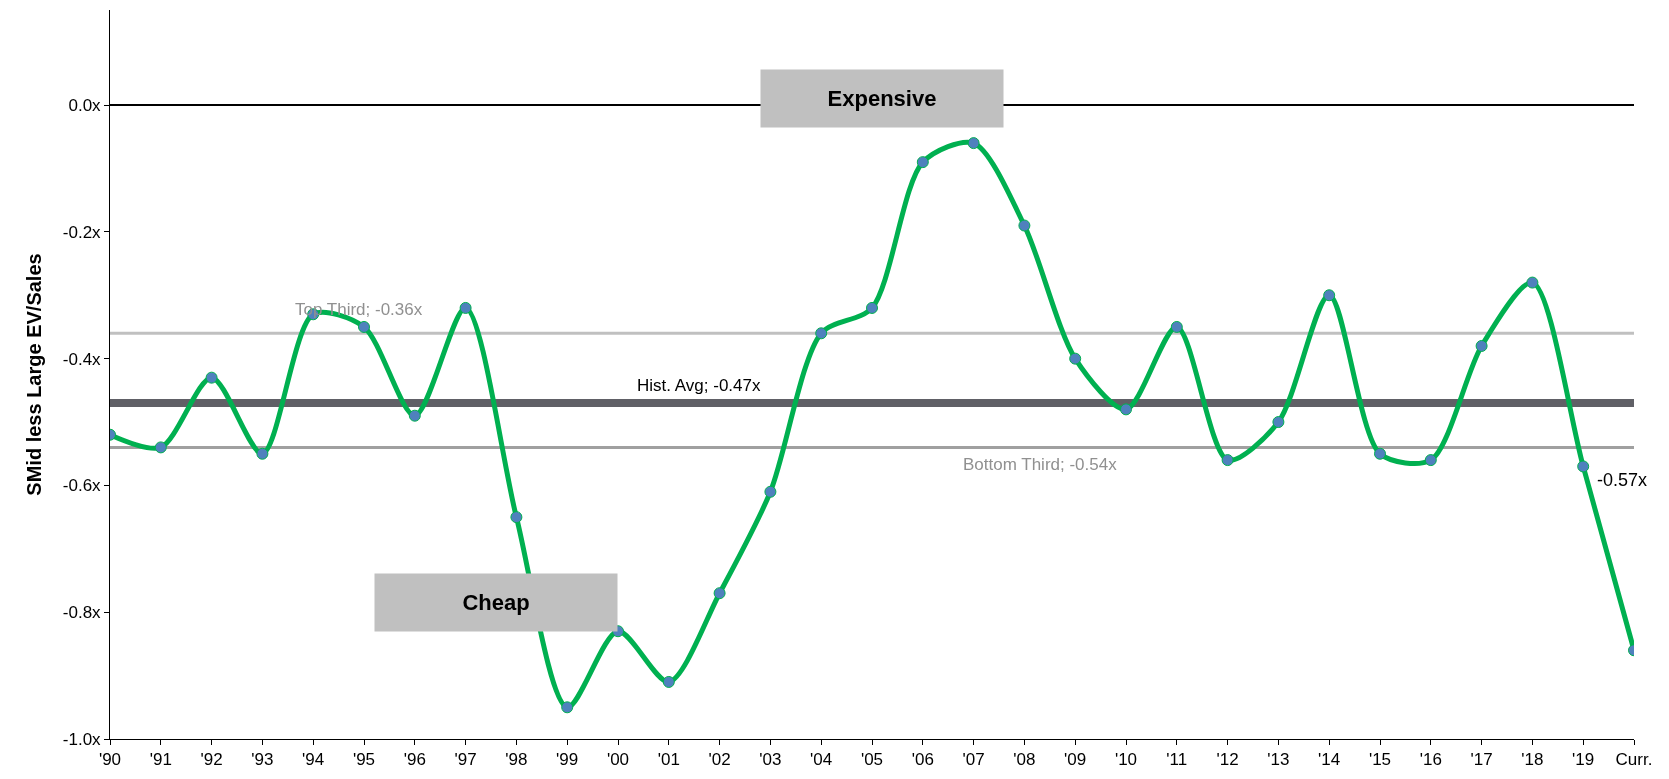 Image resolution: width=1669 pixels, height=779 pixels. What do you see at coordinates (1430, 760) in the screenshot?
I see `x-tick-label: '16` at bounding box center [1430, 760].